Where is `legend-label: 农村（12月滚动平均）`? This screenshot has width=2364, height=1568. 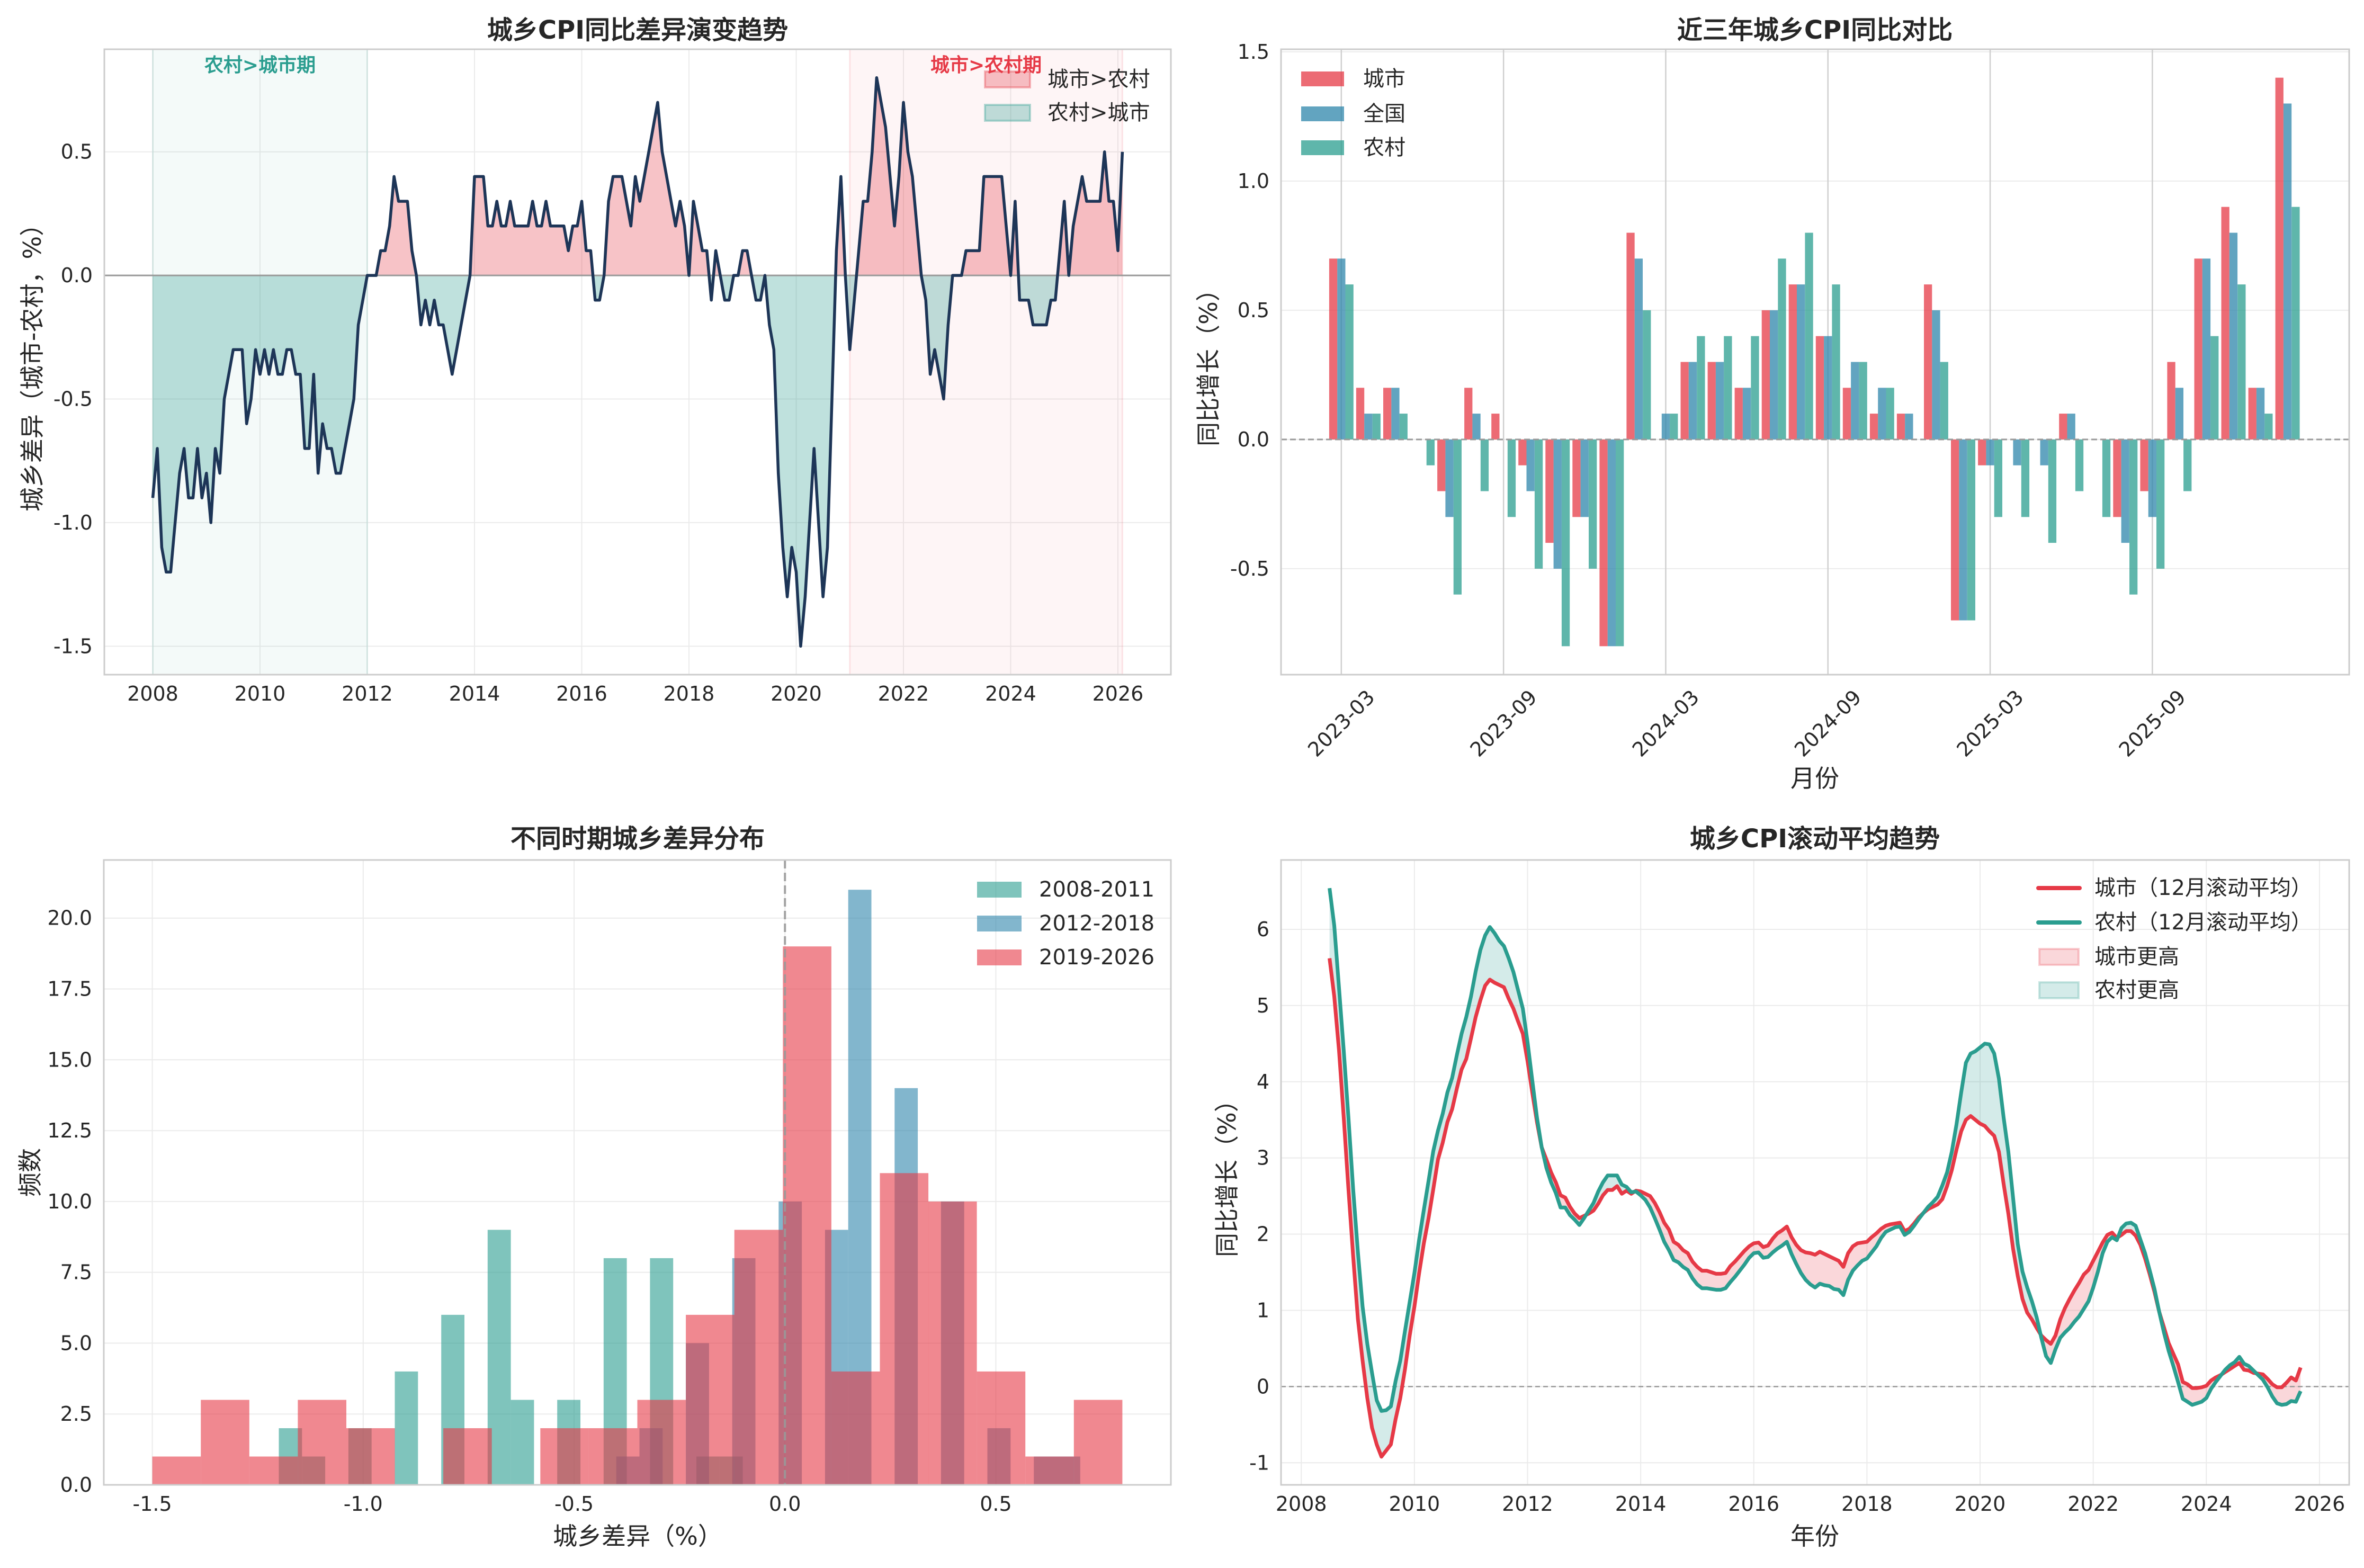 legend-label: 农村（12月滚动平均） is located at coordinates (2203, 922).